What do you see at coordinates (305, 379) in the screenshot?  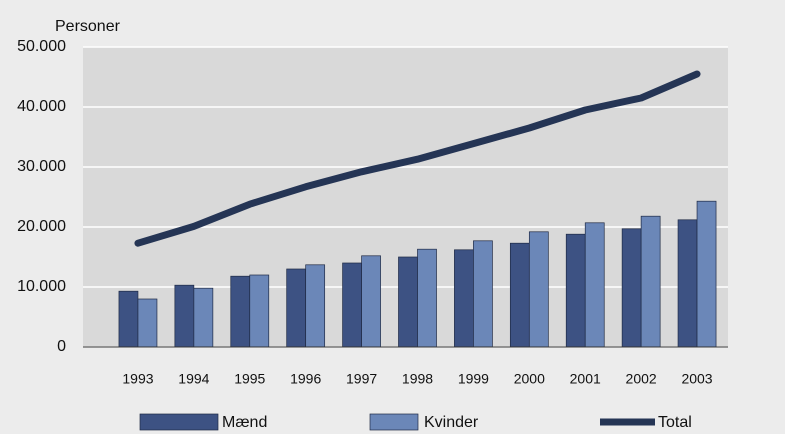 I see `x-tick-label: 1996` at bounding box center [305, 379].